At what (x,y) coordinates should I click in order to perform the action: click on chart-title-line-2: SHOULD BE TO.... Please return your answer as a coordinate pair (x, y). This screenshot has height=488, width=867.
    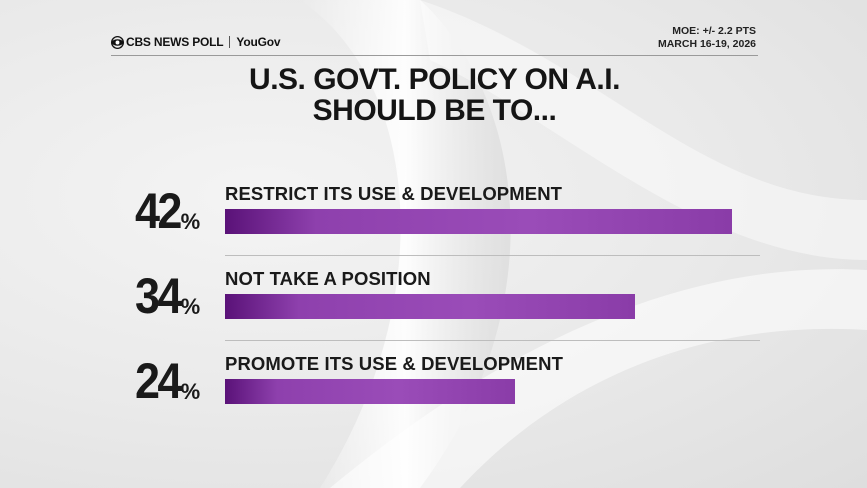
    Looking at the image, I should click on (434, 110).